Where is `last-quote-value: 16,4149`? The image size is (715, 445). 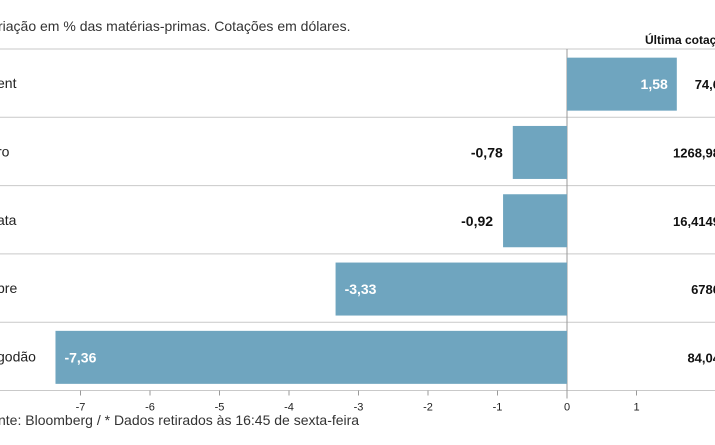
last-quote-value: 16,4149 is located at coordinates (694, 221).